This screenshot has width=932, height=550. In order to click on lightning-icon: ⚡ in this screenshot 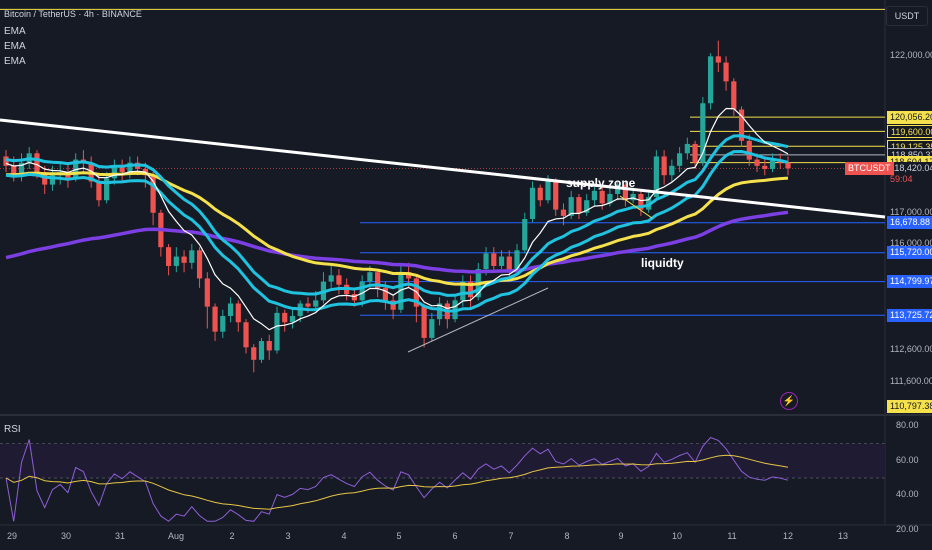, I will do `click(789, 401)`.